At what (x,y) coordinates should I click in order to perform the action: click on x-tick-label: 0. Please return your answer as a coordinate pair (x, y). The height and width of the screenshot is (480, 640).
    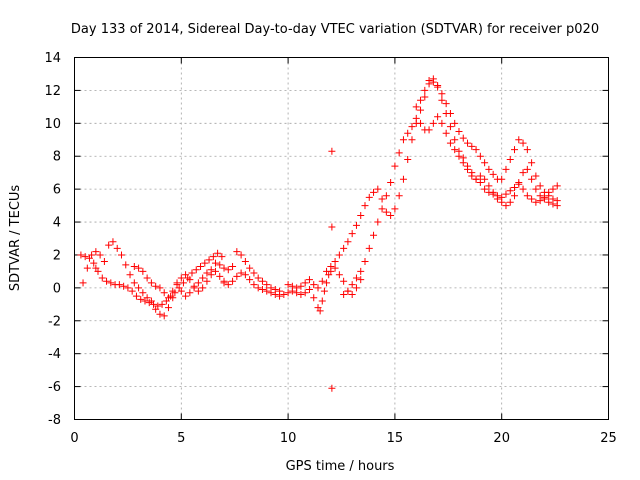
    Looking at the image, I should click on (74, 438).